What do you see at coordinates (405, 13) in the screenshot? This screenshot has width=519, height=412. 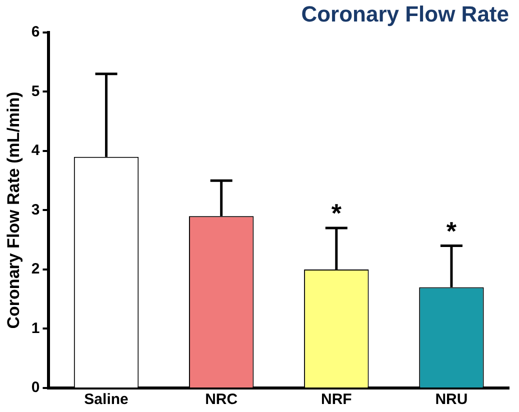 I see `chart-title: Coronary Flow Rate` at bounding box center [405, 13].